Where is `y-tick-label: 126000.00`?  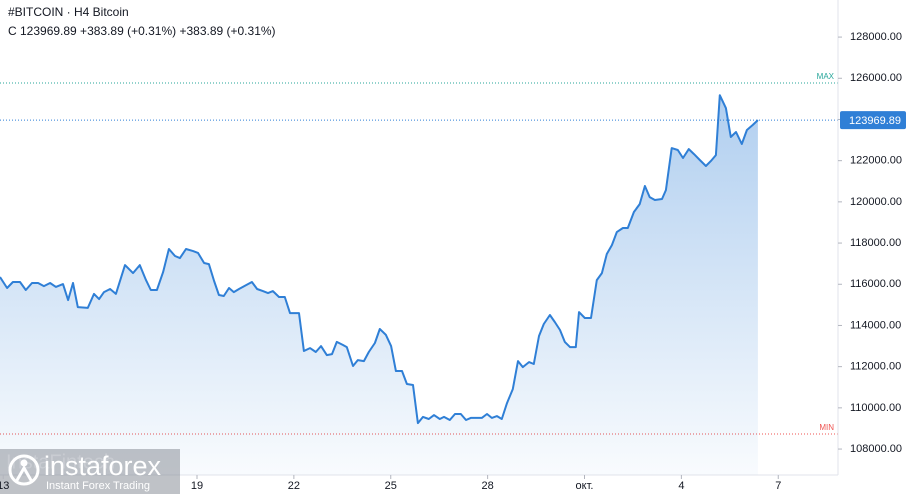 y-tick-label: 126000.00 is located at coordinates (876, 78).